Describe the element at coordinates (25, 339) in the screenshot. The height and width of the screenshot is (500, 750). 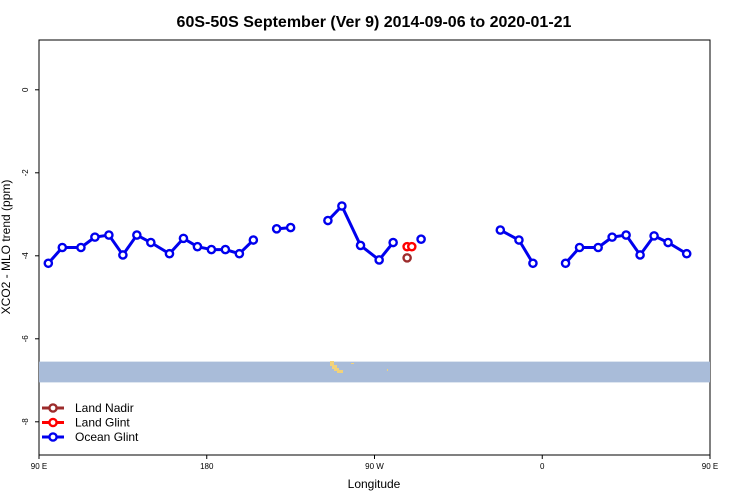
I see `y-tick-label: -6` at that location.